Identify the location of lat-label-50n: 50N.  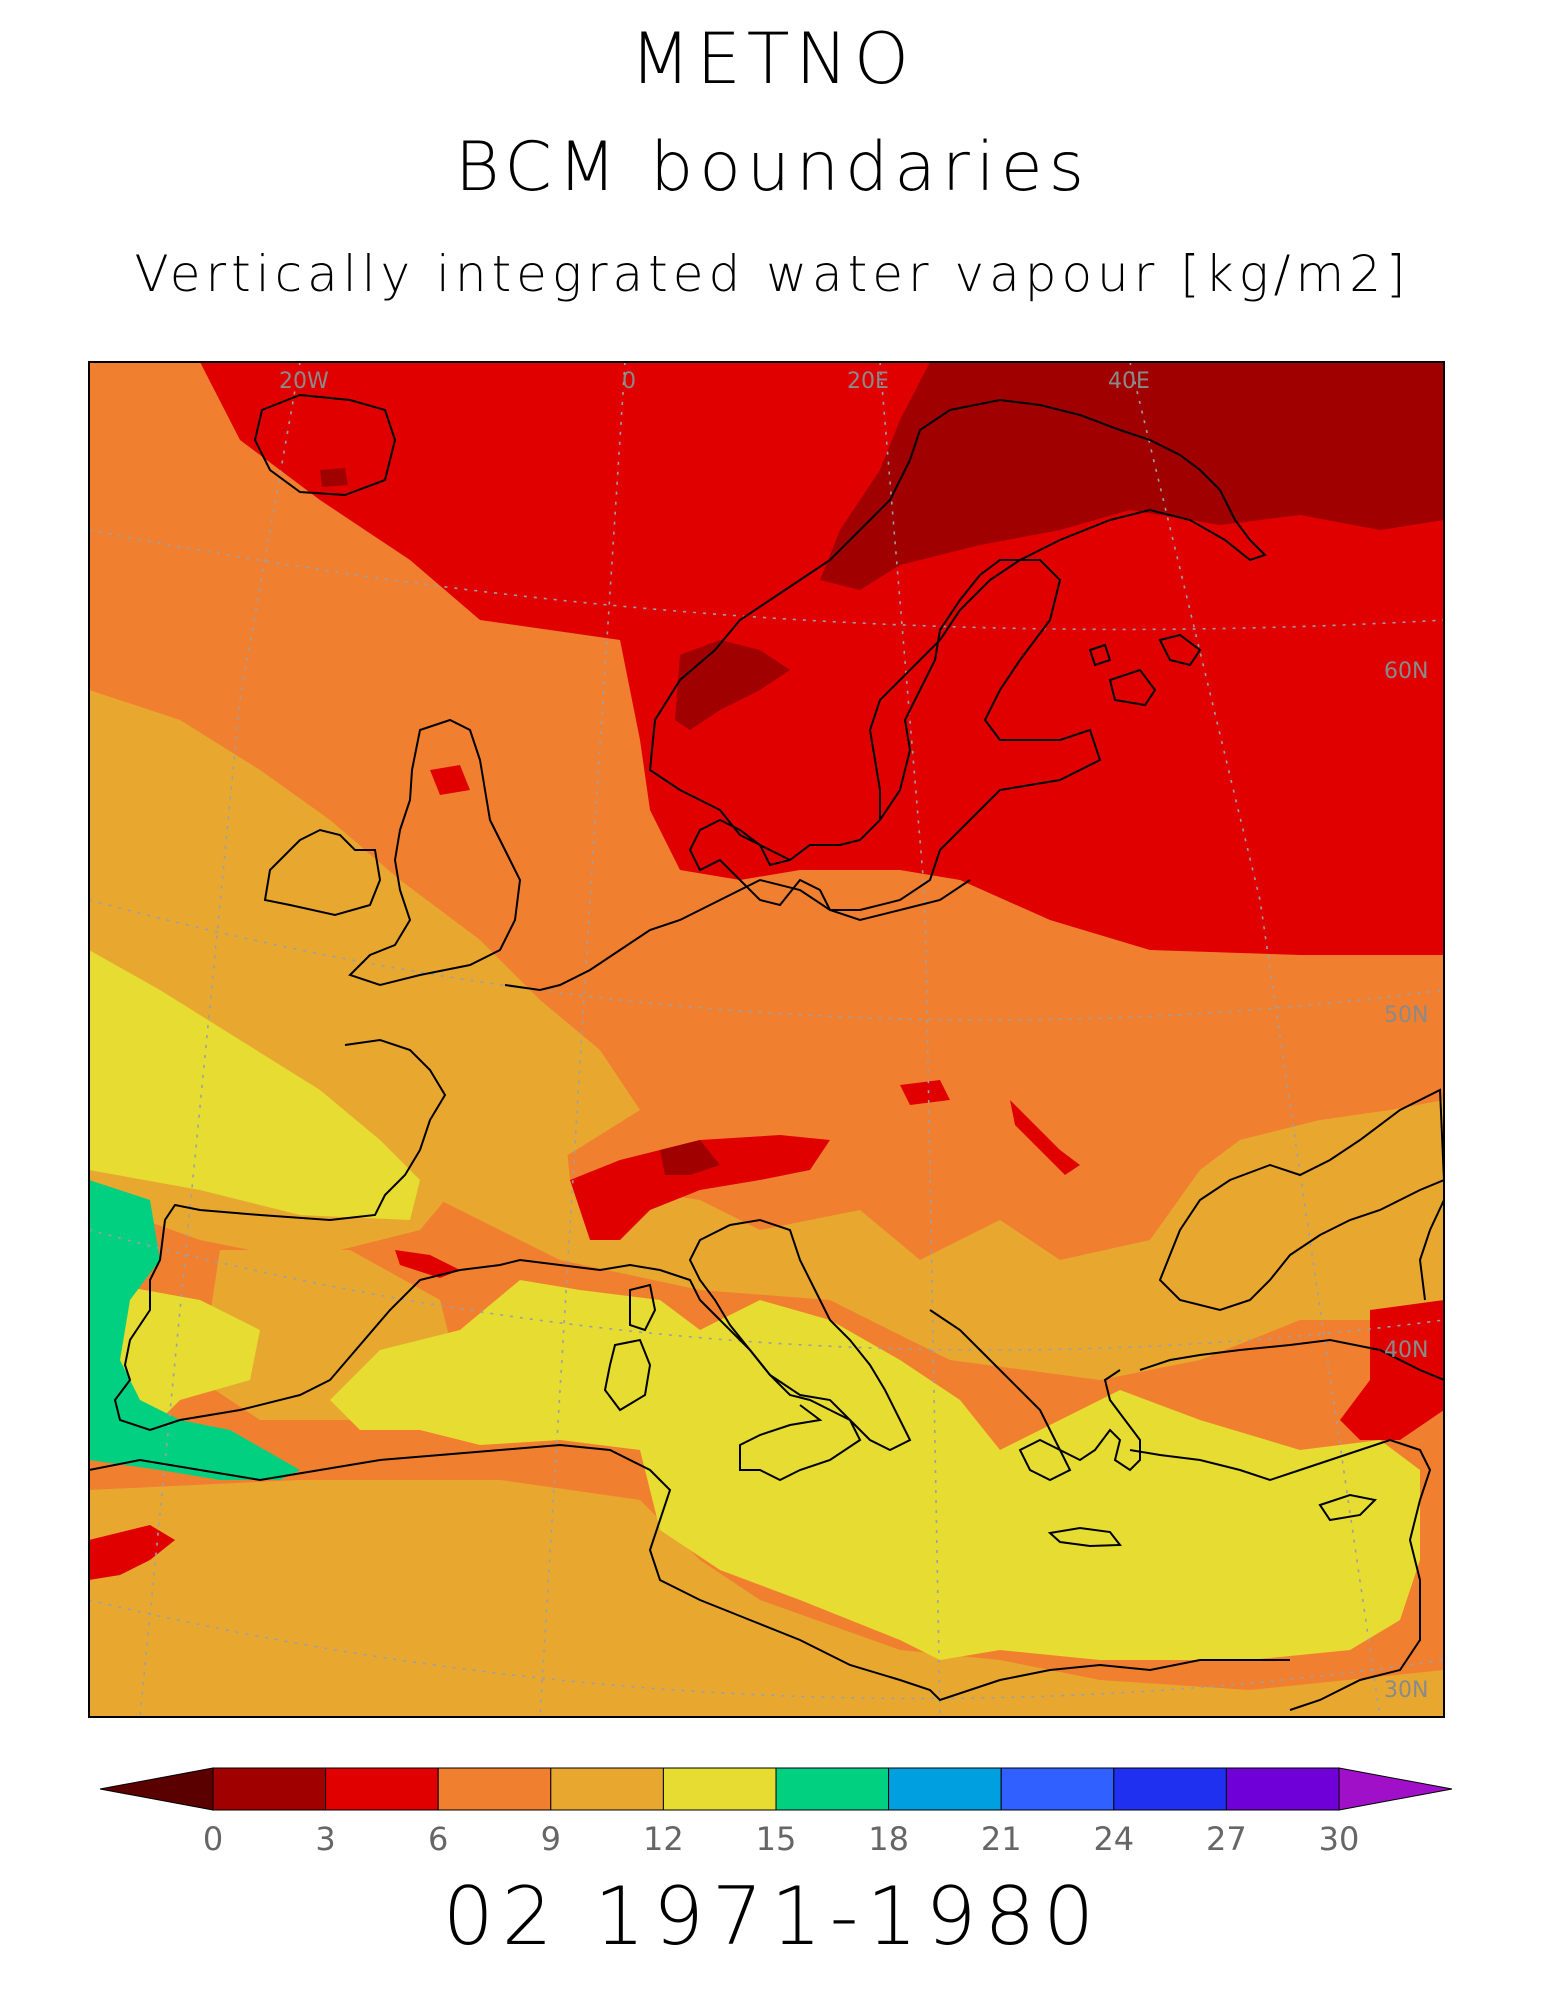
(1406, 1015).